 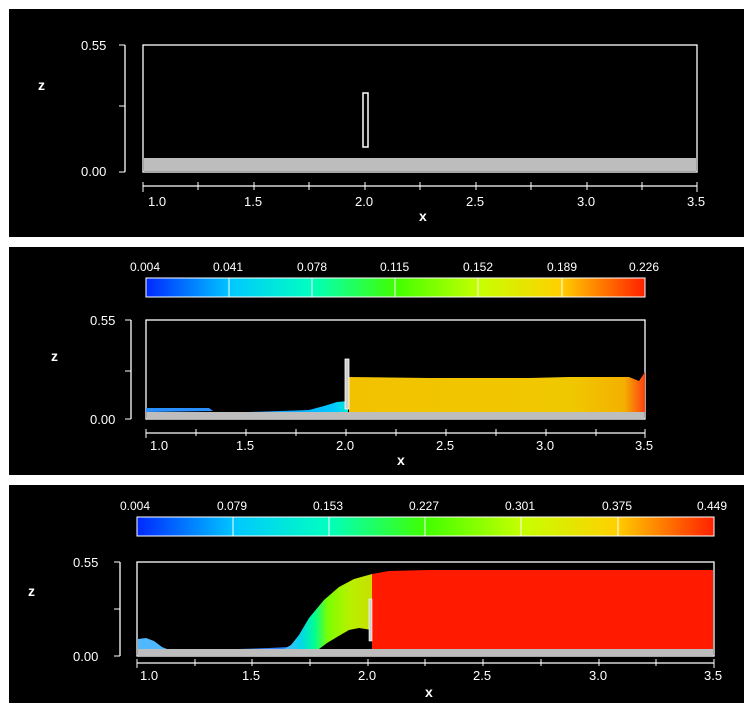 I want to click on downstream-water, so click(x=298, y=406).